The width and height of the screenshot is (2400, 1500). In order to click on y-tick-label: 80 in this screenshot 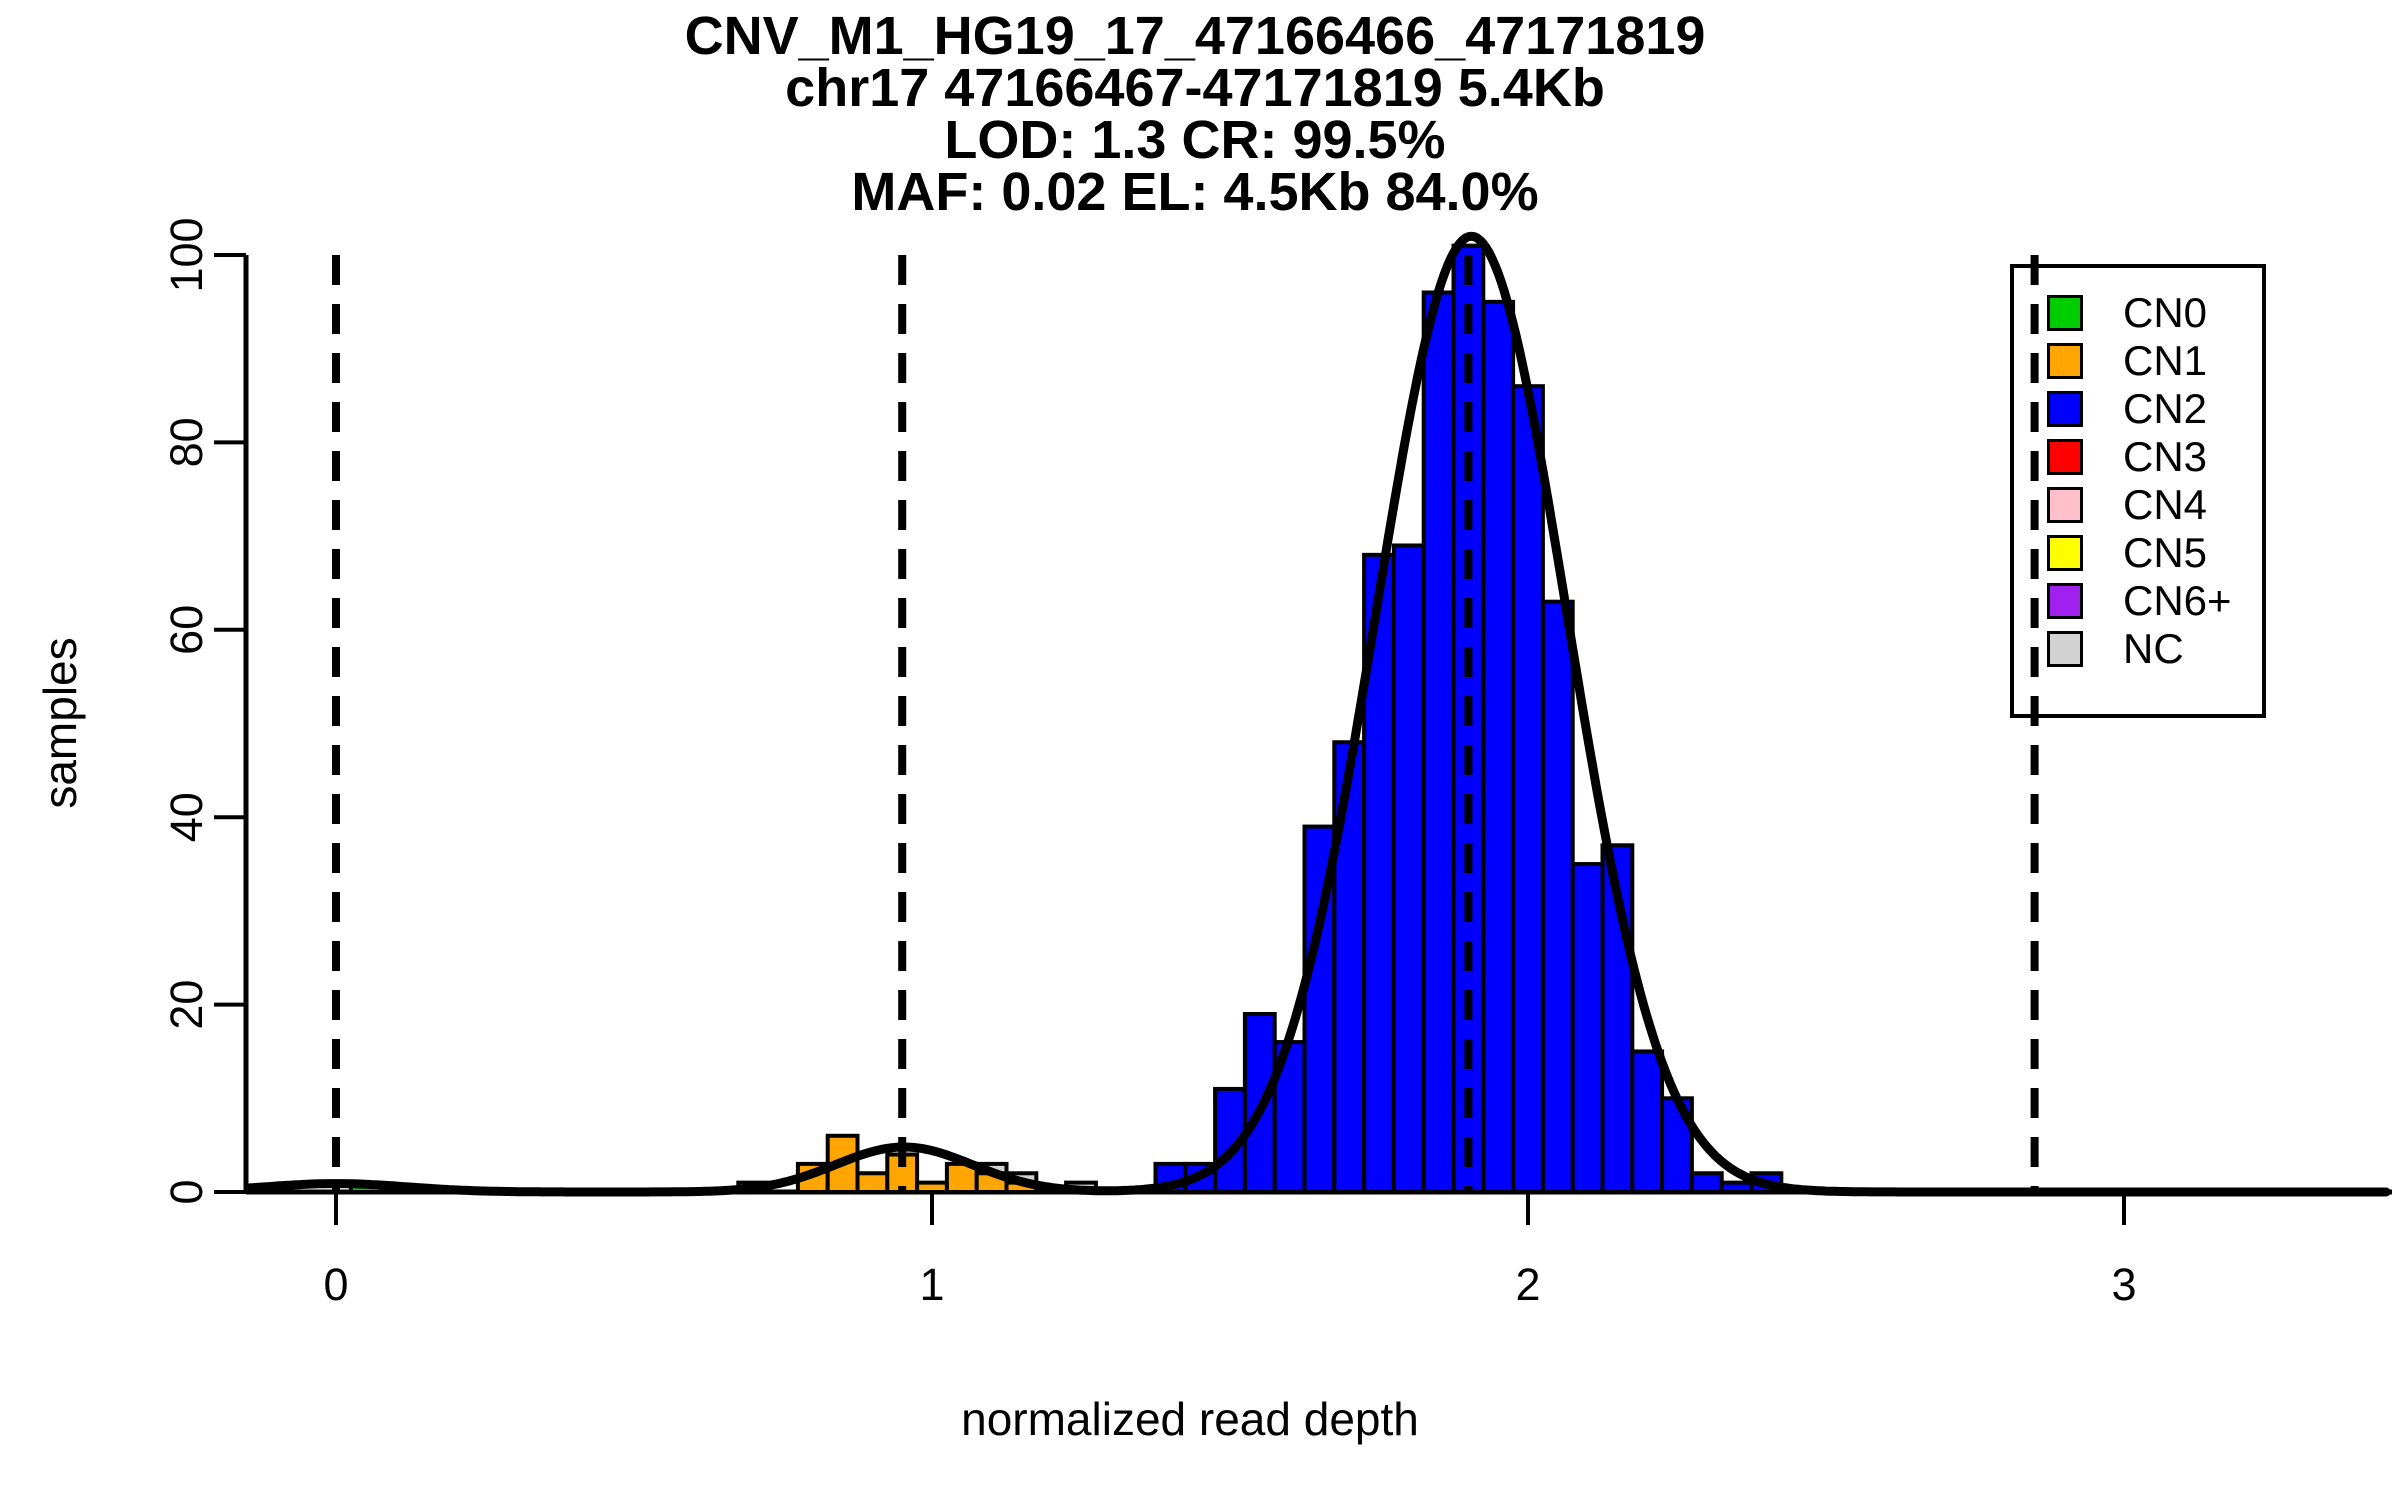, I will do `click(186, 442)`.